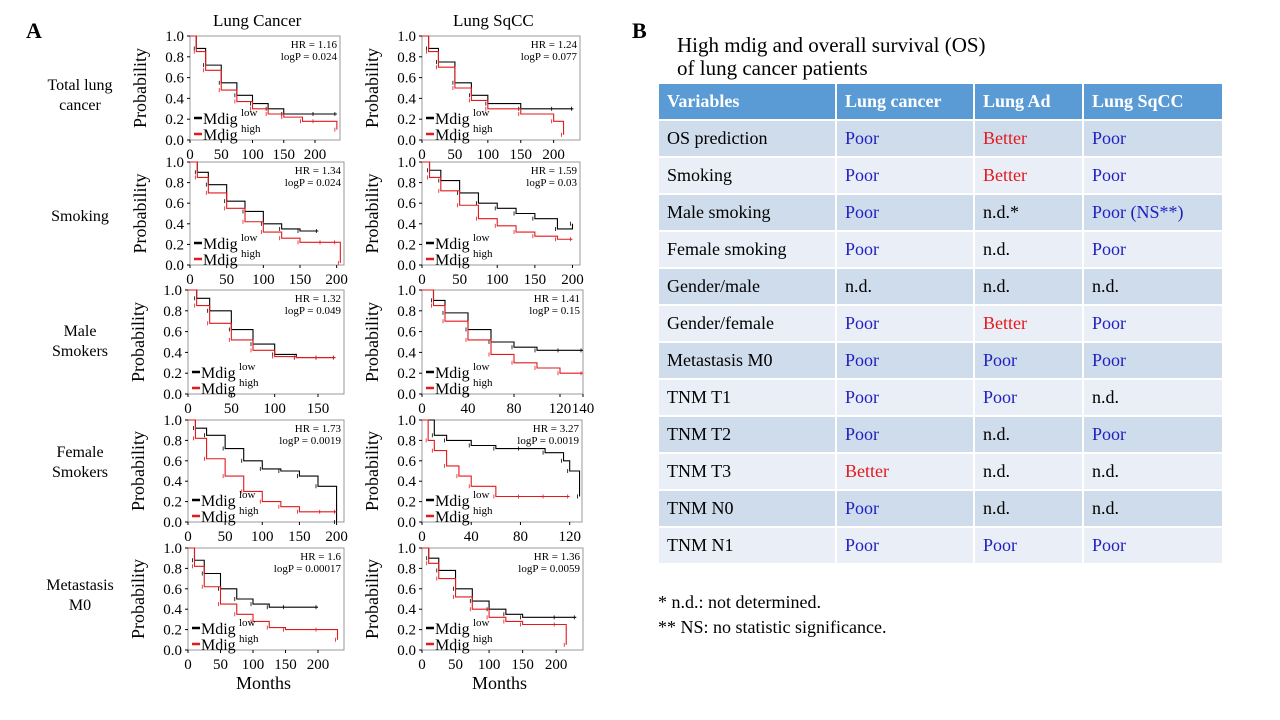 Image resolution: width=1280 pixels, height=720 pixels. I want to click on table-row: Female smoking Poor n.d. Poor, so click(940, 249).